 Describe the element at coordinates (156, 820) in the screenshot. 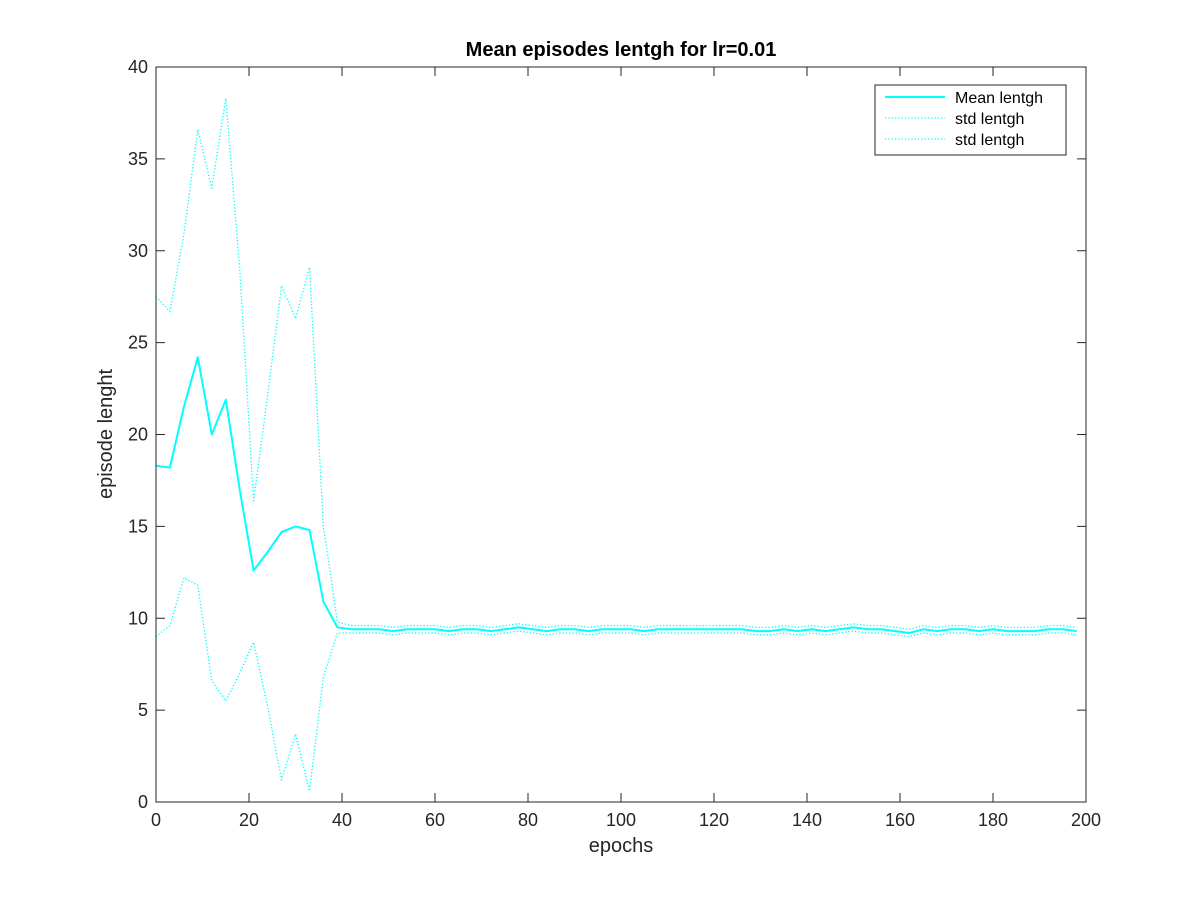

I see `x-tick-label: 0` at that location.